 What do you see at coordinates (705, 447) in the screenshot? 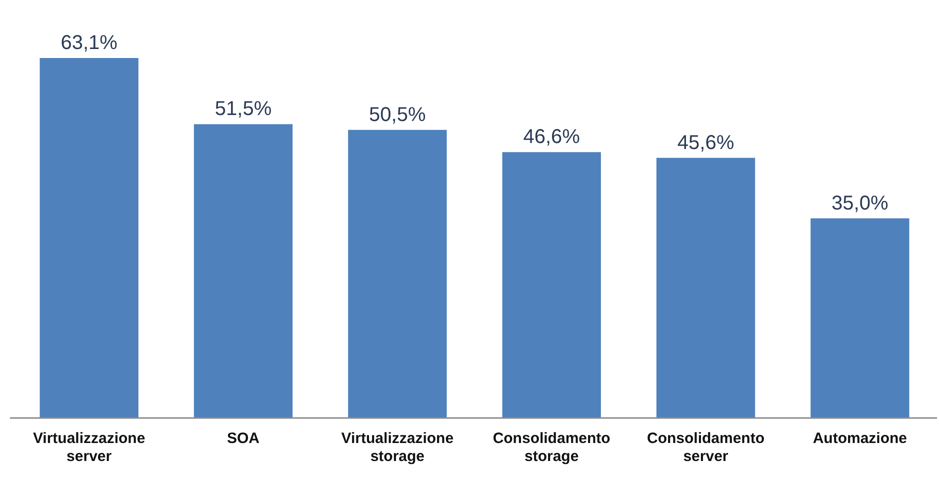
I see `x-tick-label: Consolidamento server` at bounding box center [705, 447].